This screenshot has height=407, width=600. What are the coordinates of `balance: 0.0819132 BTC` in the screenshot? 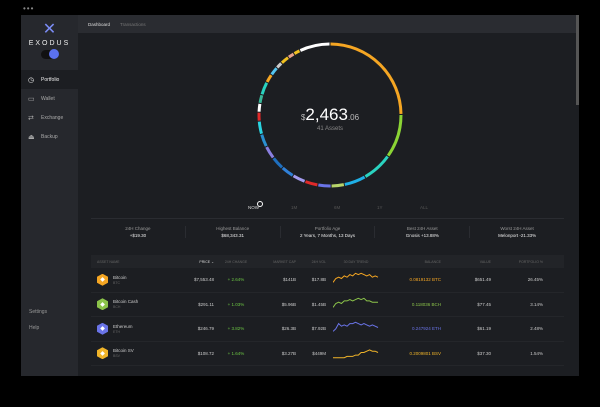 It's located at (425, 280).